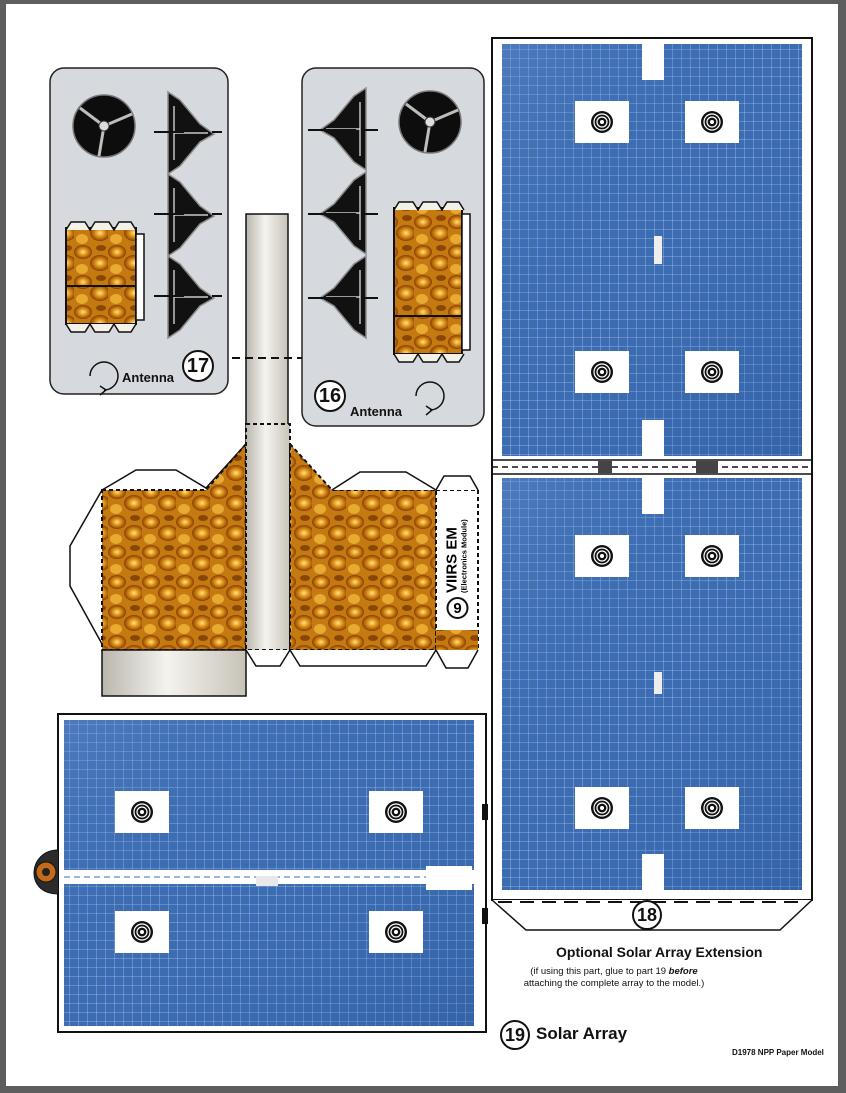  What do you see at coordinates (330, 396) in the screenshot?
I see `part-16-number: 16` at bounding box center [330, 396].